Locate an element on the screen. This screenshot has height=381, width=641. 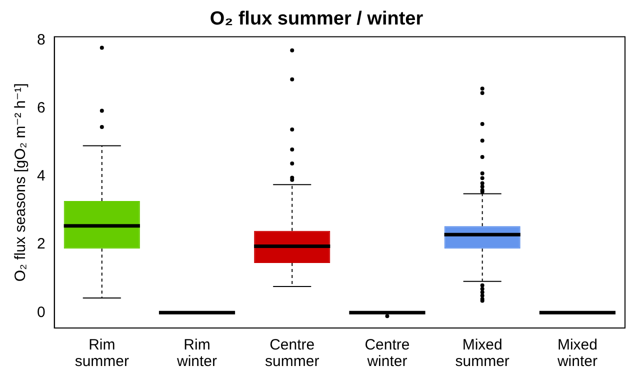
chart-title: O₂ flux summer / winter is located at coordinates (317, 19).